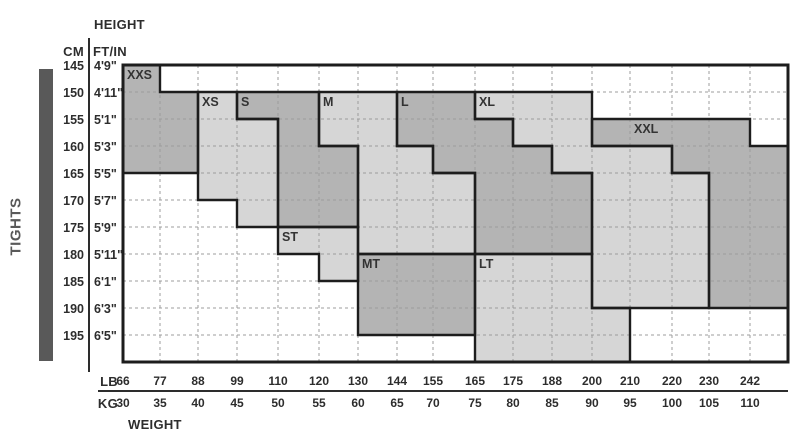 This screenshot has height=444, width=810. I want to click on kg-tick: 80, so click(513, 403).